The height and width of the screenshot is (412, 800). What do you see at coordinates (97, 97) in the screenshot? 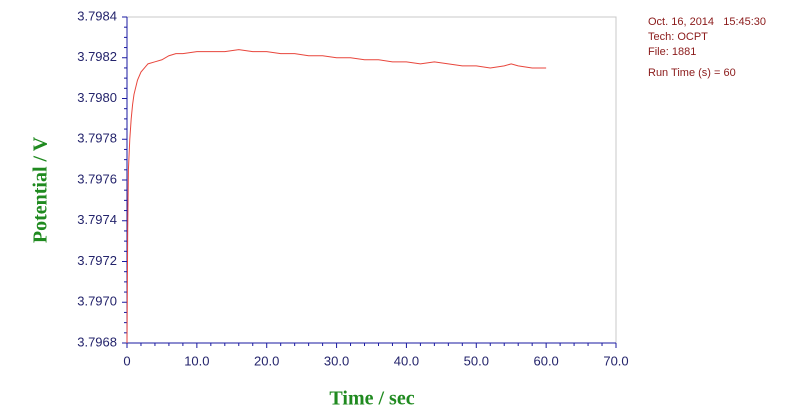
I see `y-tick-label: 3.7980` at bounding box center [97, 97].